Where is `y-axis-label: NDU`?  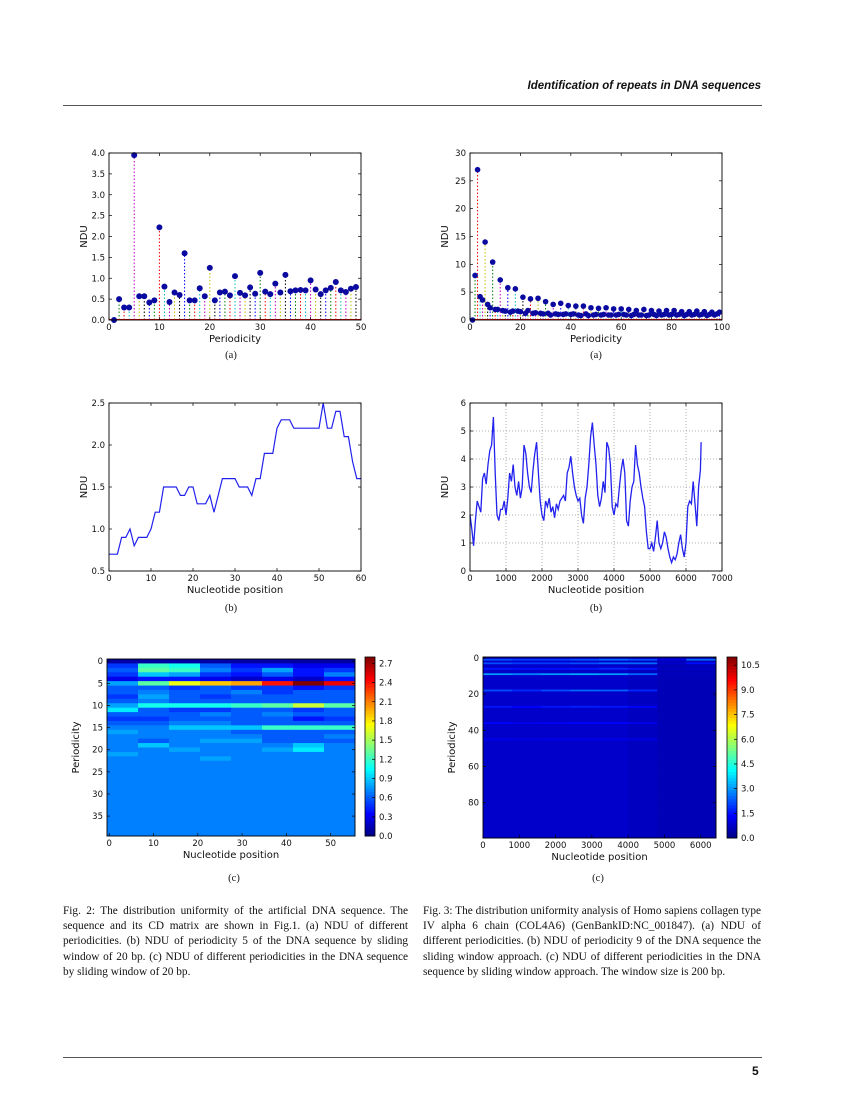 y-axis-label: NDU is located at coordinates (445, 236).